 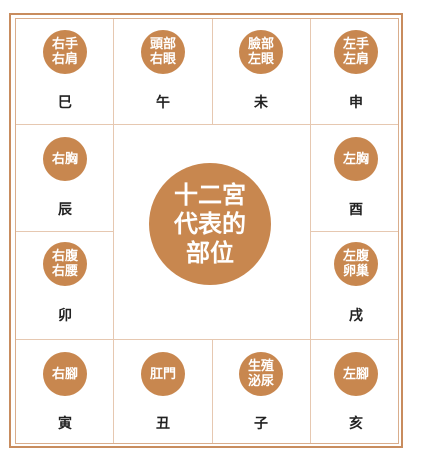 I want to click on earthly-branch-label: 未, so click(x=261, y=103).